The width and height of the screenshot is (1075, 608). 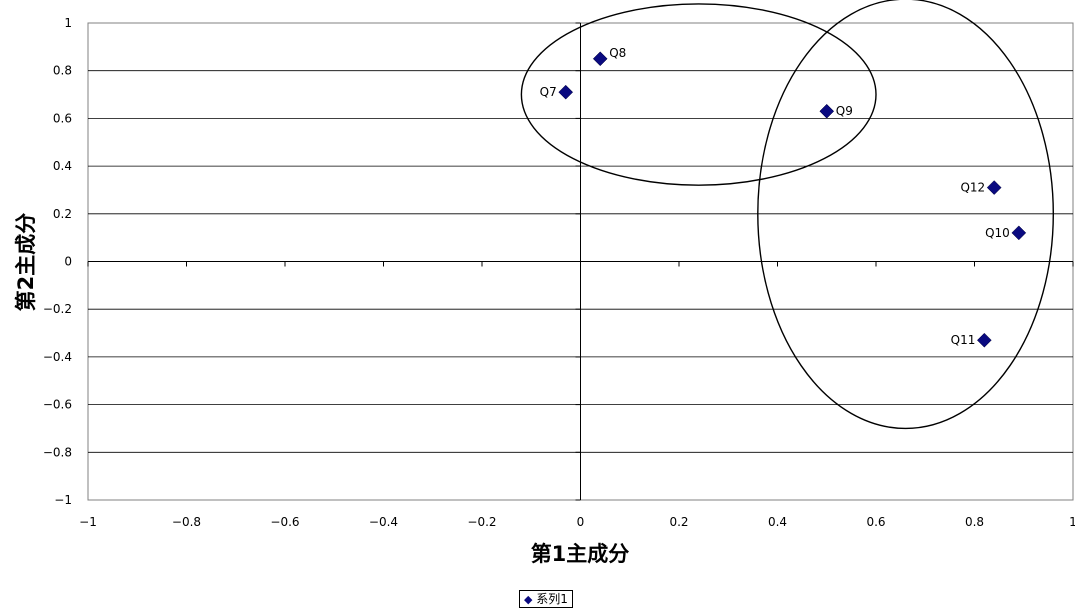 I want to click on cluster-ellipse, so click(x=698, y=94).